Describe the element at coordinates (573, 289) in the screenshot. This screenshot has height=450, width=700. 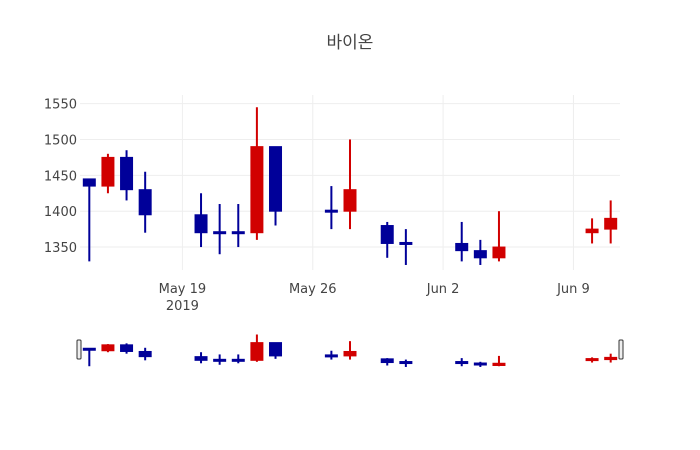
I see `x-tick-label: Jun 9` at that location.